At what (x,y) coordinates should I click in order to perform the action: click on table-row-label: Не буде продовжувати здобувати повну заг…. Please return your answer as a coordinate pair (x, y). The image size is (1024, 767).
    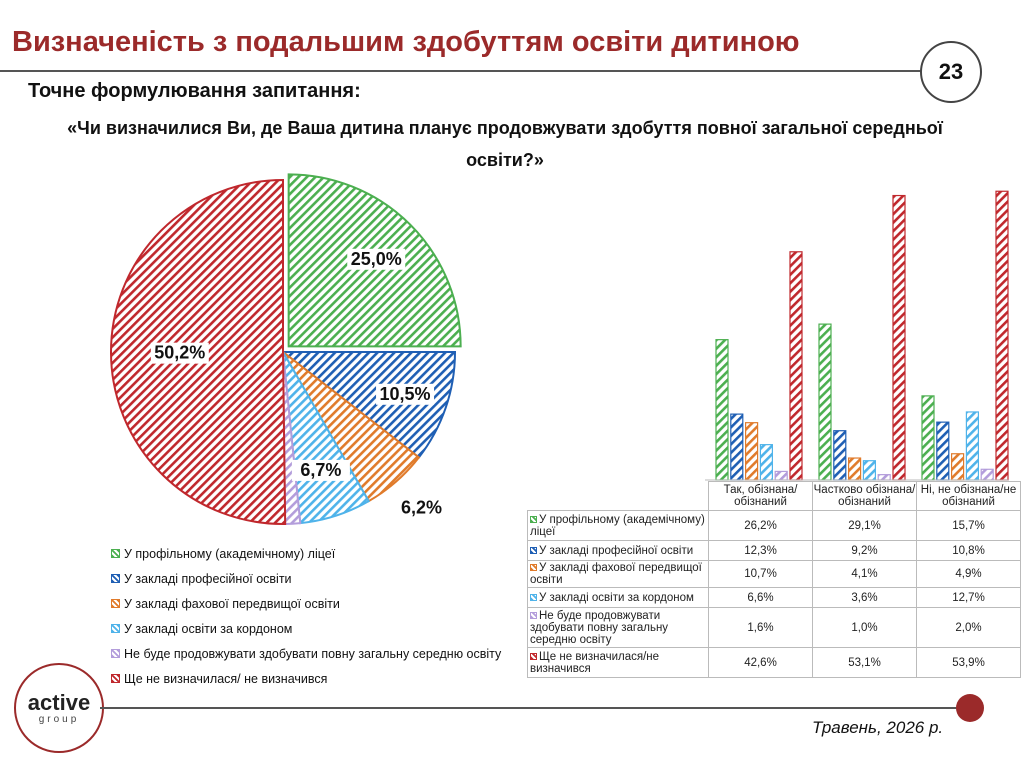
    Looking at the image, I should click on (618, 627).